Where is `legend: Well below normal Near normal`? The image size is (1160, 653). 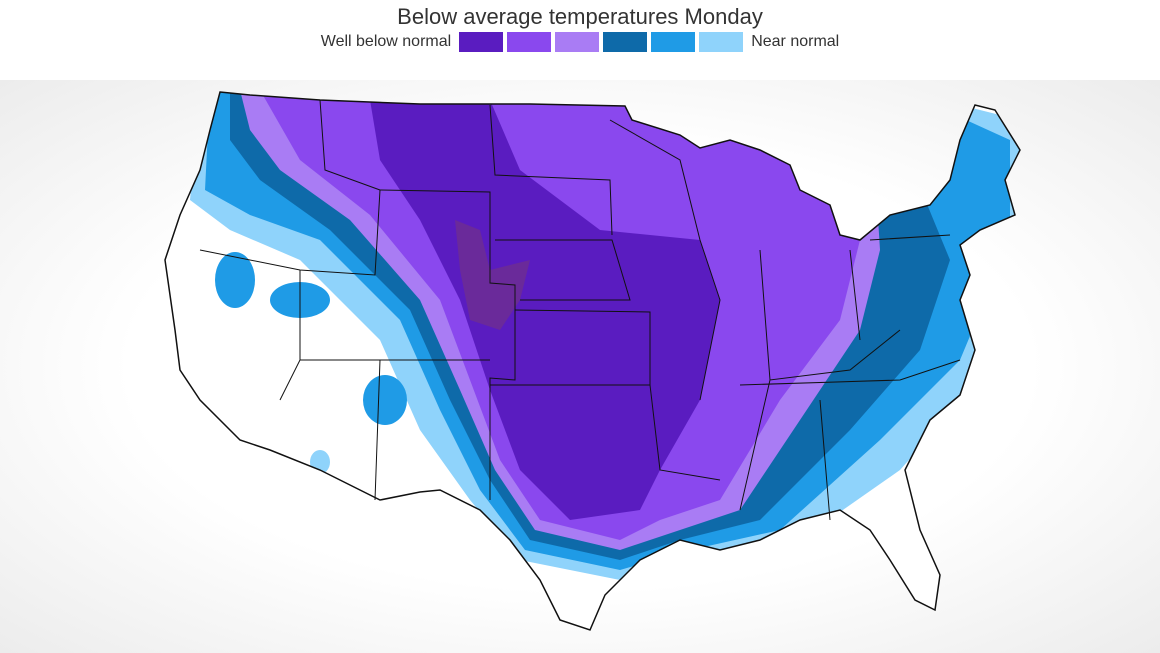
legend: Well below normal Near normal is located at coordinates (580, 42).